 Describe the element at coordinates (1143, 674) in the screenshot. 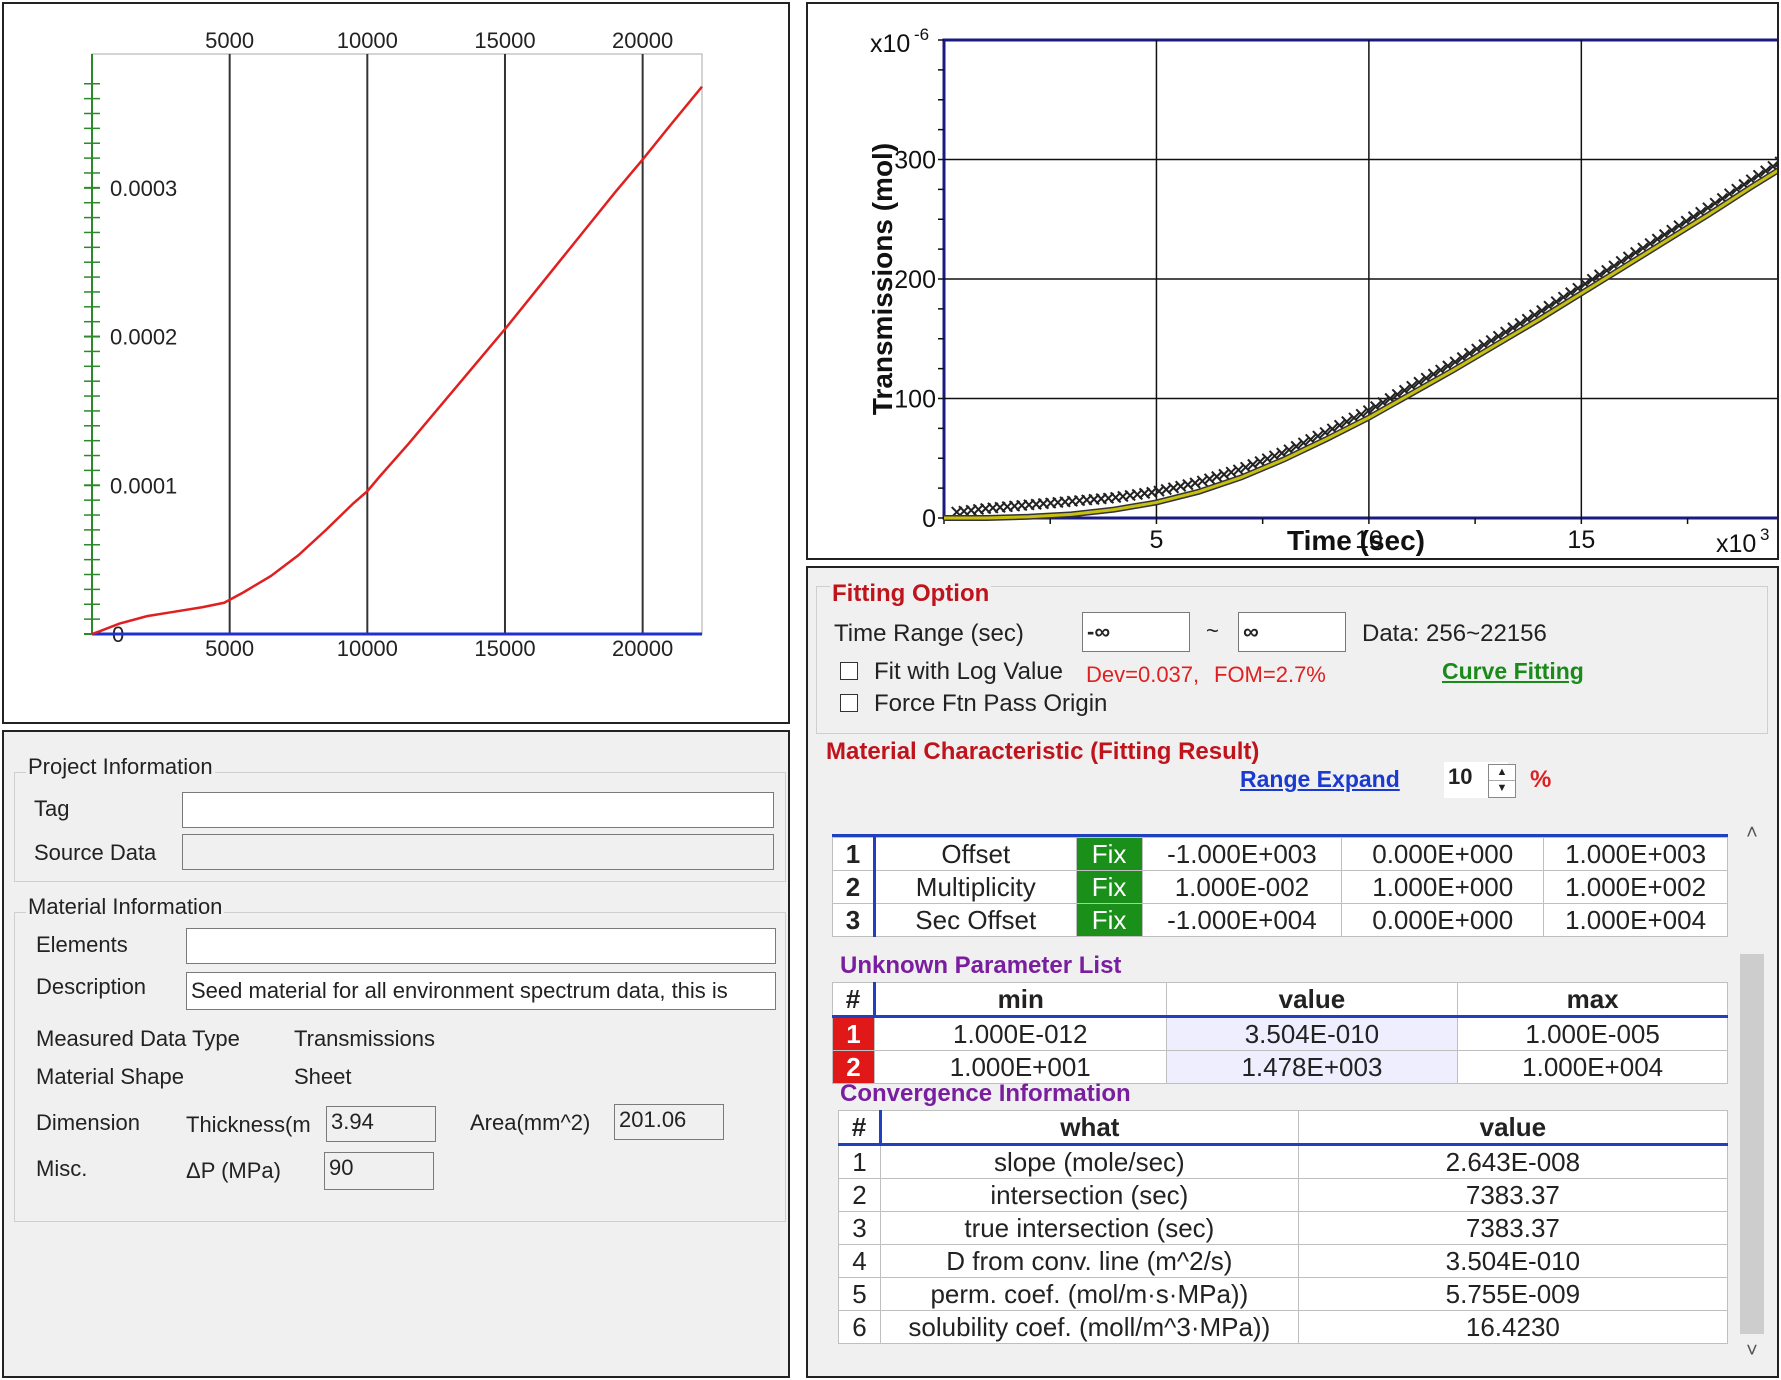

I see `dev-text: Dev=0.037,` at that location.